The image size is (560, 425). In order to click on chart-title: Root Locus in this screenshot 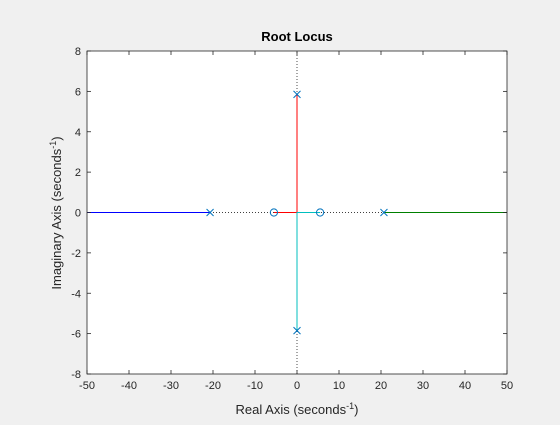, I will do `click(297, 36)`.